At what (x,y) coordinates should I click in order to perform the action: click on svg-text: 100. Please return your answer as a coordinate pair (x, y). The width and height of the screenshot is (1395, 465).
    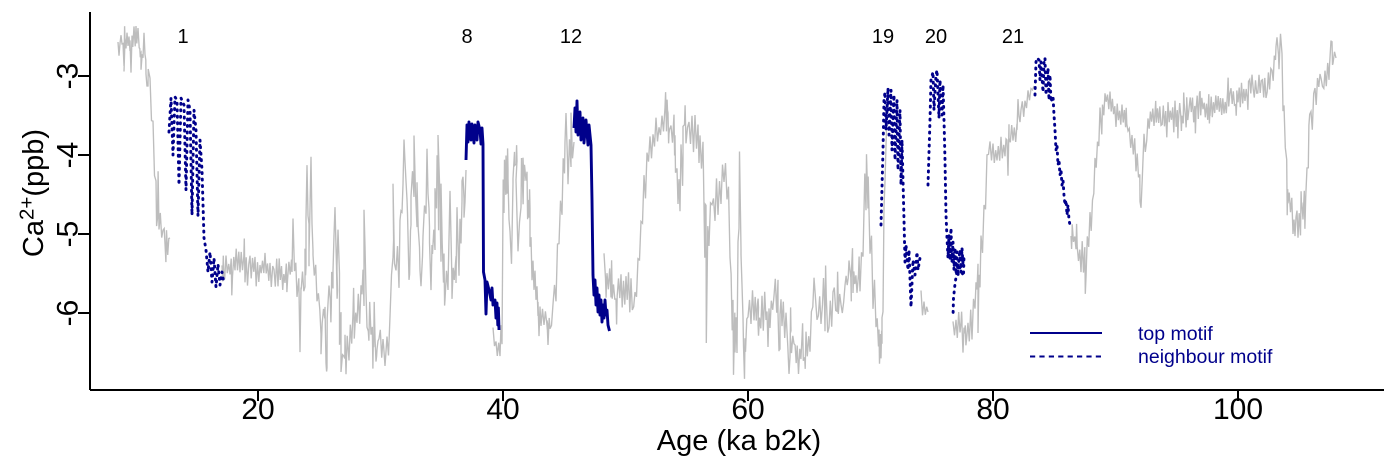
    Looking at the image, I should click on (1238, 409).